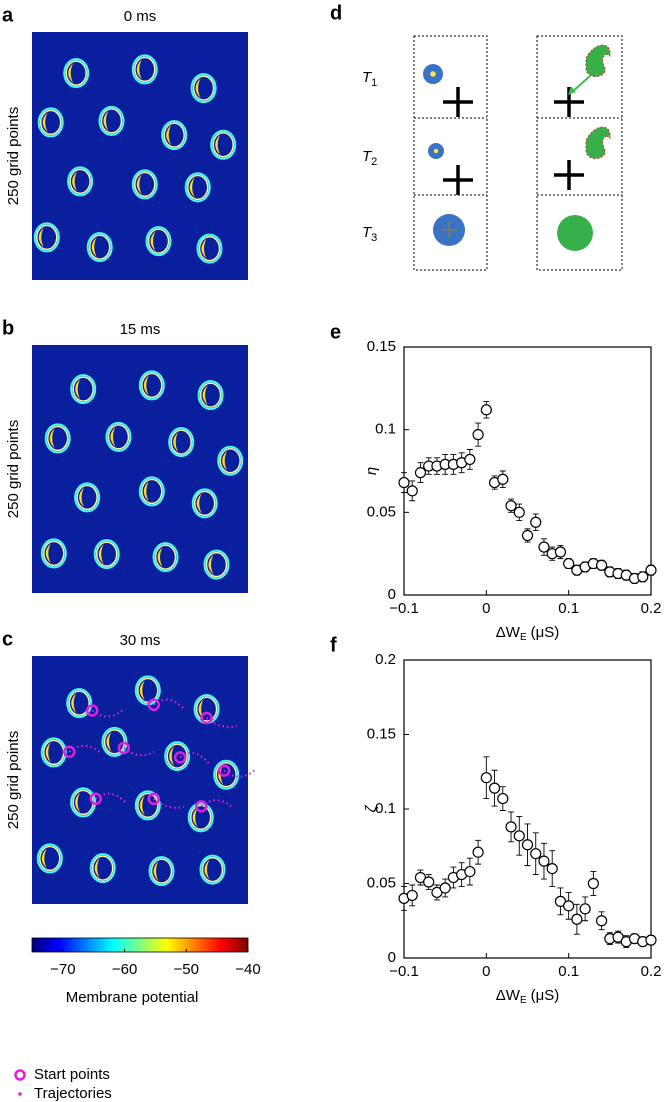 The width and height of the screenshot is (664, 1102). I want to click on diagram: d, so click(476, 136).